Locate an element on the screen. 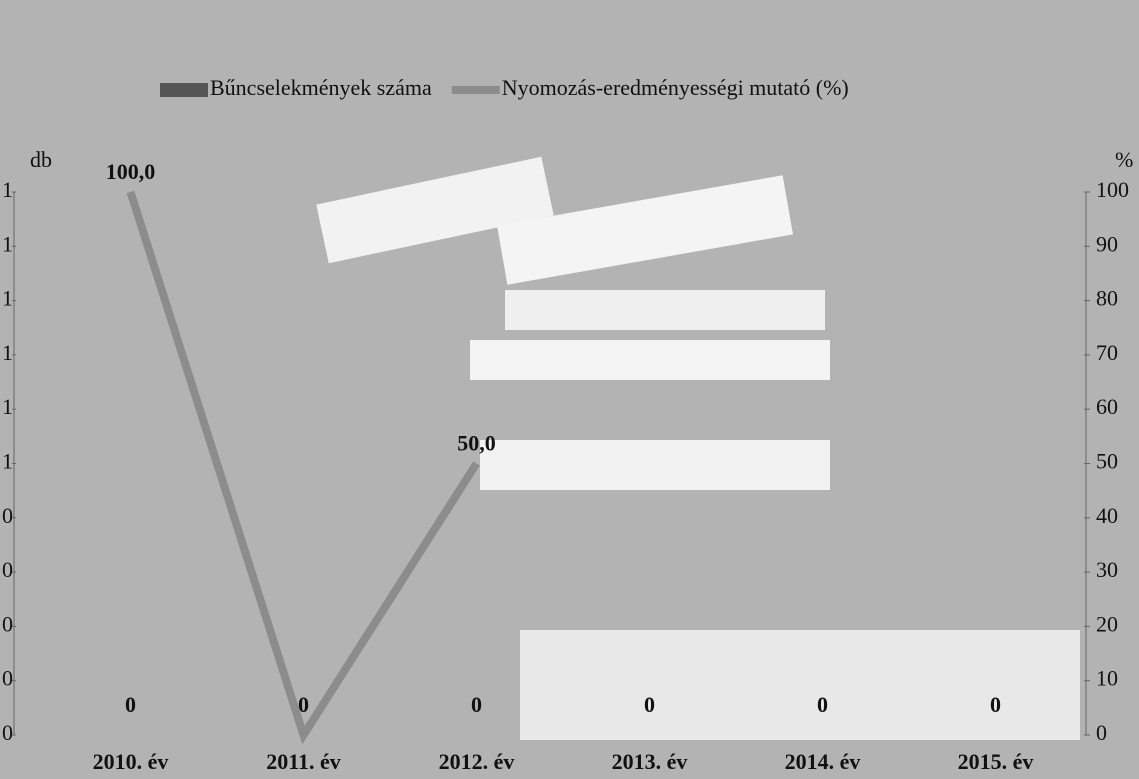 The width and height of the screenshot is (1139, 779). x-tick-label: 2014. év is located at coordinates (823, 761).